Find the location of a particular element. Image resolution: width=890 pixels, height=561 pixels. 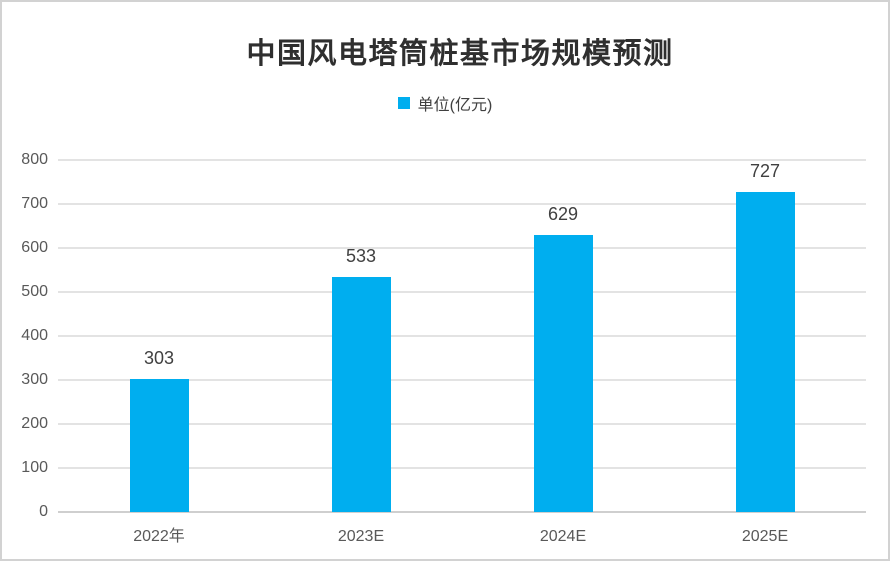

y-axis-tick-label: 500 is located at coordinates (34, 291).